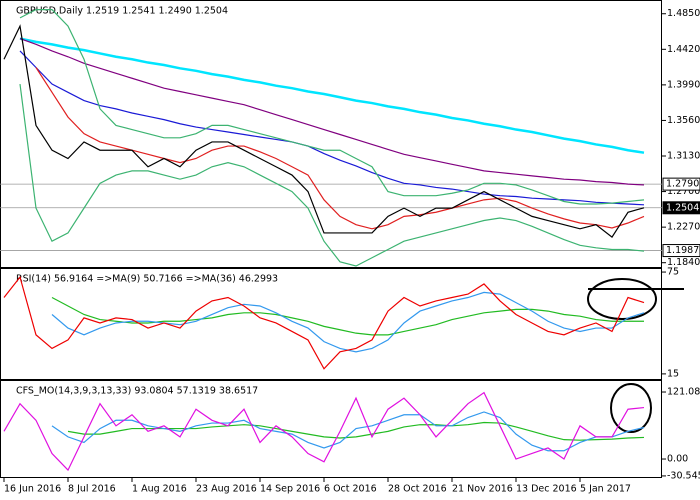 The height and width of the screenshot is (500, 700). Describe the element at coordinates (673, 373) in the screenshot. I see `y-tick-label: 15` at that location.